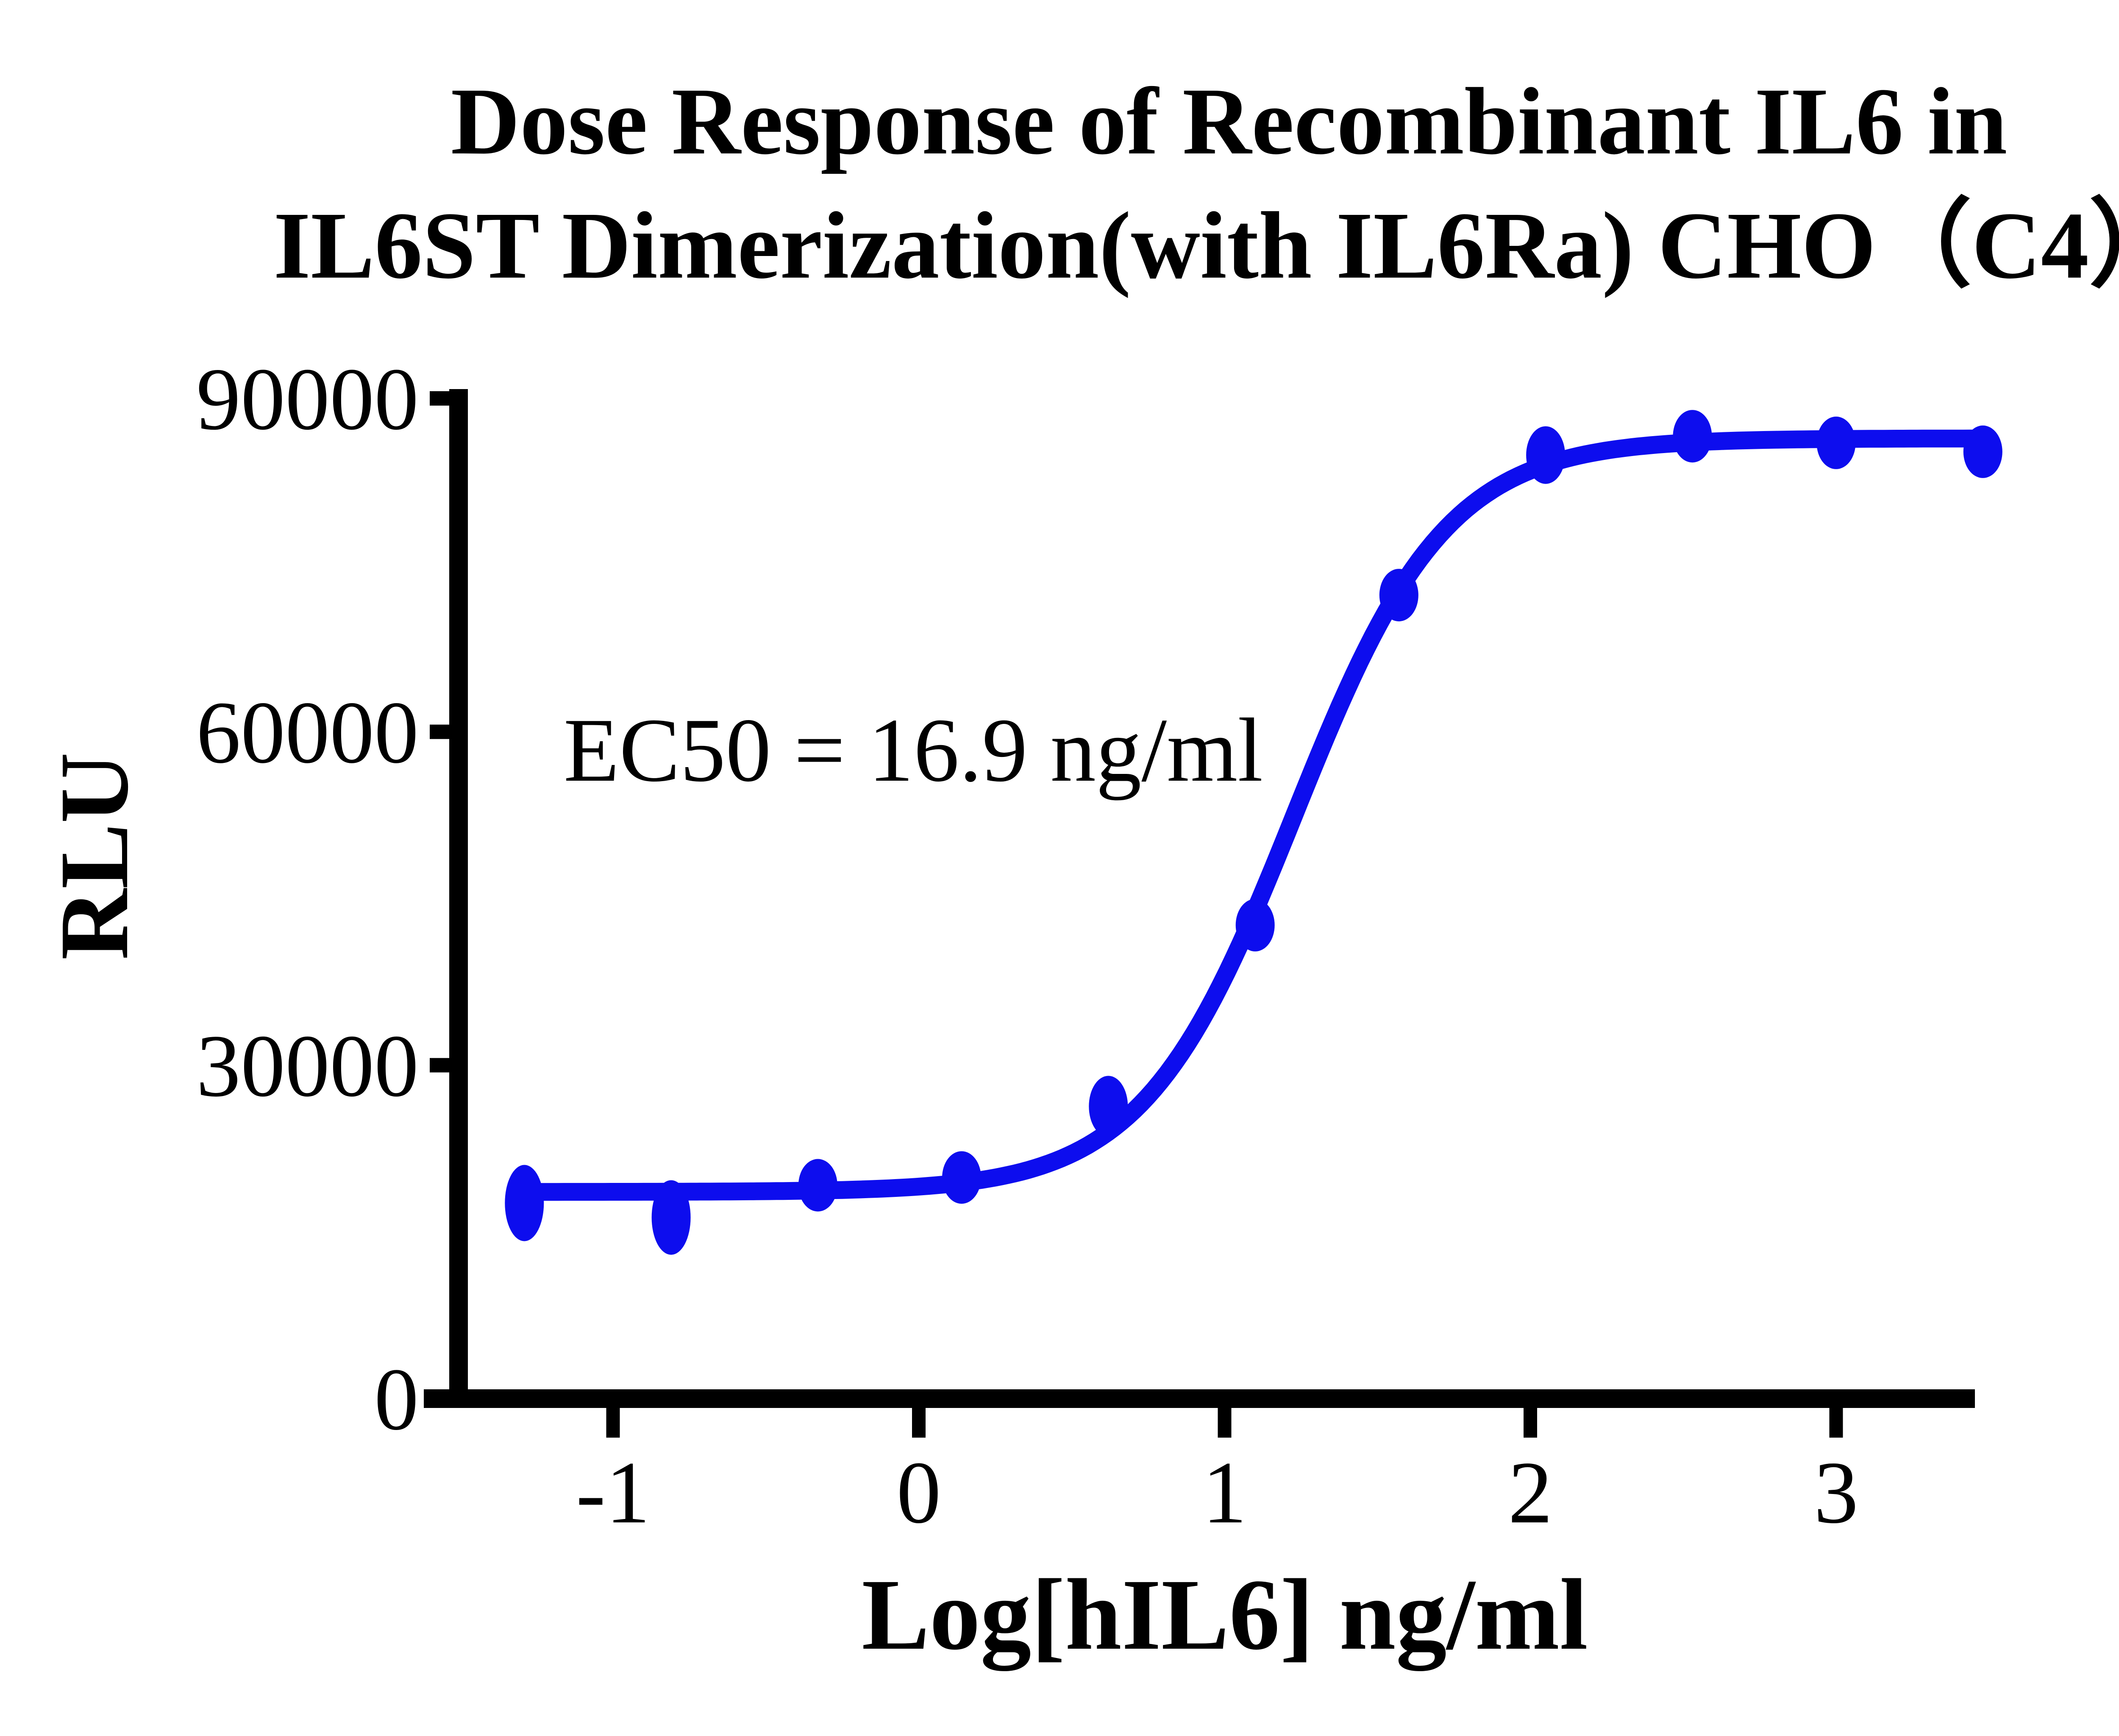 The height and width of the screenshot is (1736, 2119). I want to click on y-axis-title: RLU, so click(95, 856).